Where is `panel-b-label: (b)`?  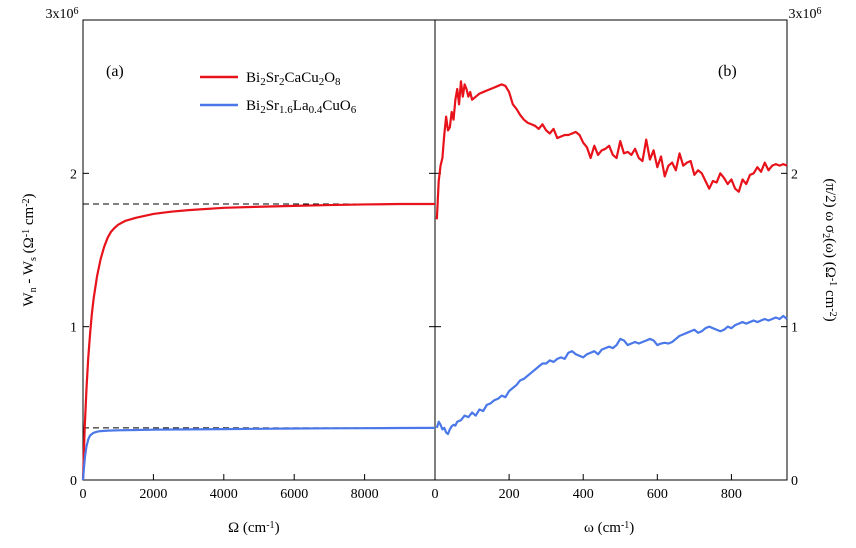
panel-b-label: (b) is located at coordinates (727, 71).